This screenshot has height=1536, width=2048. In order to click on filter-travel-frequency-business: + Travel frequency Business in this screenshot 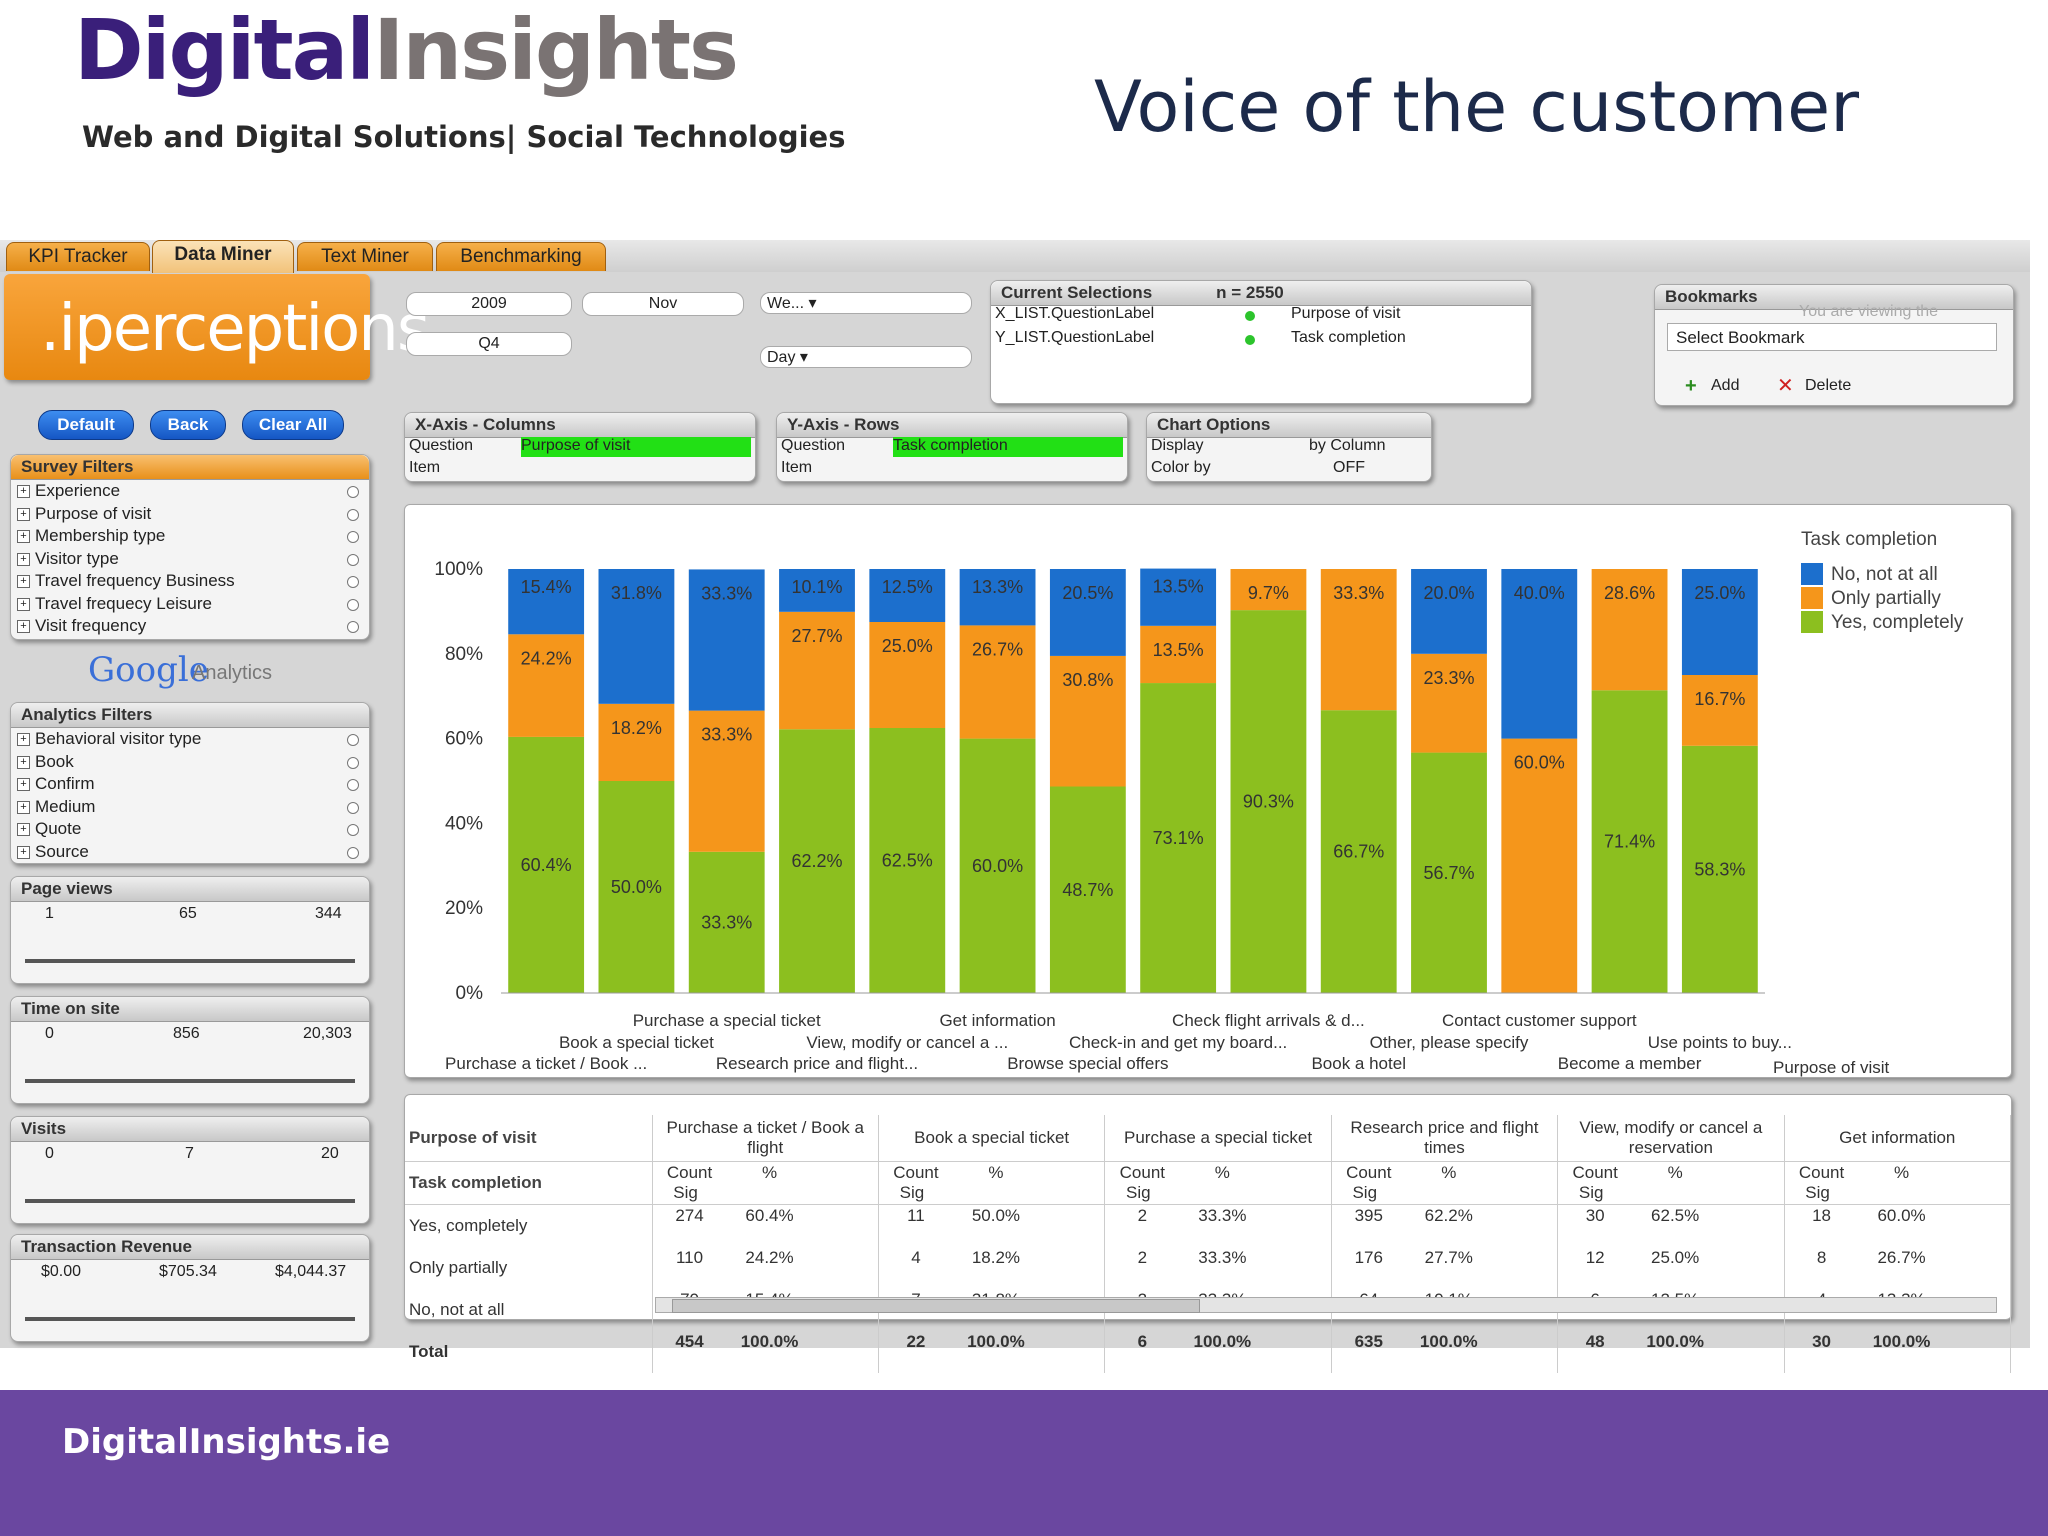, I will do `click(190, 581)`.